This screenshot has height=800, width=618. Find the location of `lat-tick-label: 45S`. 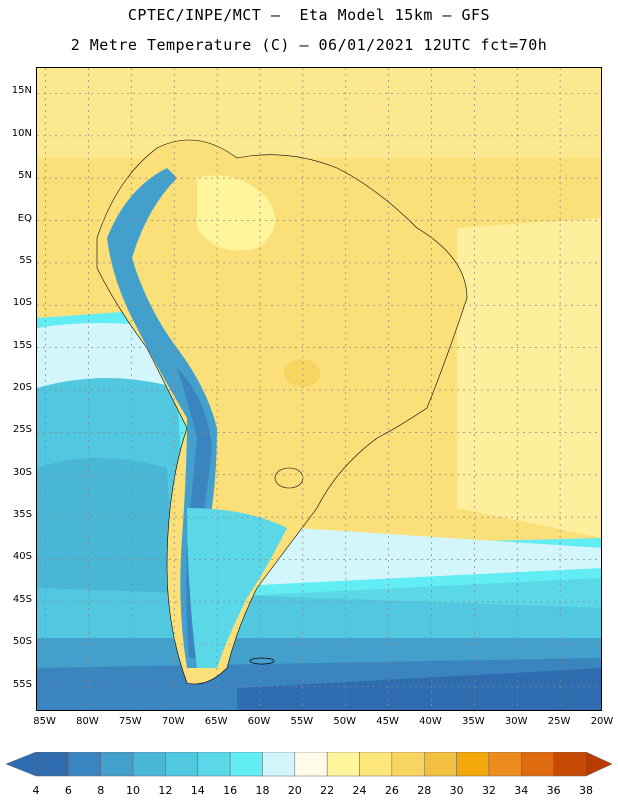

lat-tick-label: 45S is located at coordinates (22, 599).